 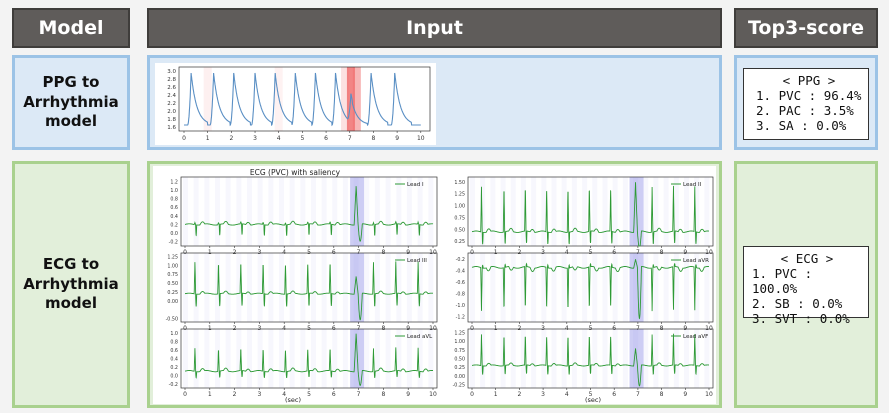 I want to click on ppg-x-tick-label: 2, so click(x=231, y=138).